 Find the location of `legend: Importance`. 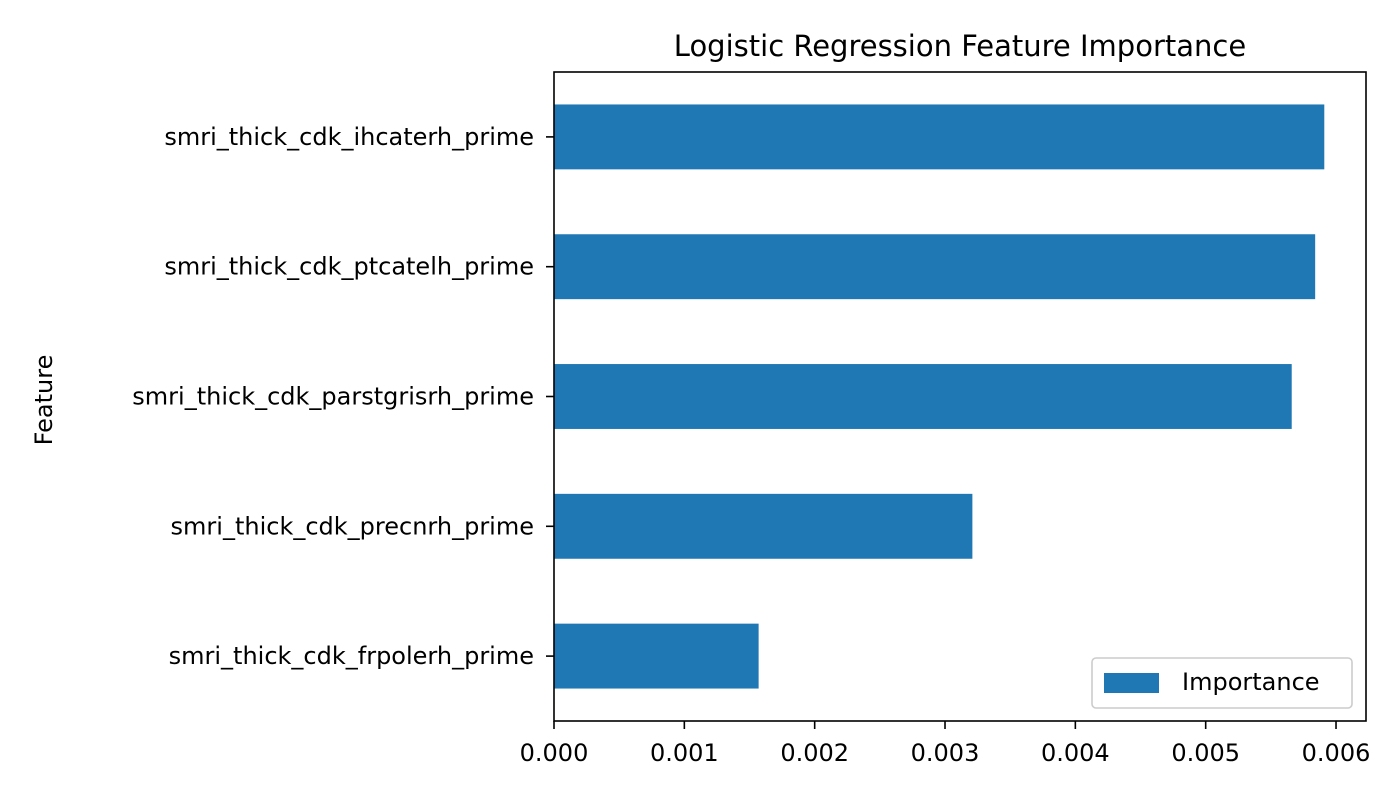

legend: Importance is located at coordinates (1222, 683).